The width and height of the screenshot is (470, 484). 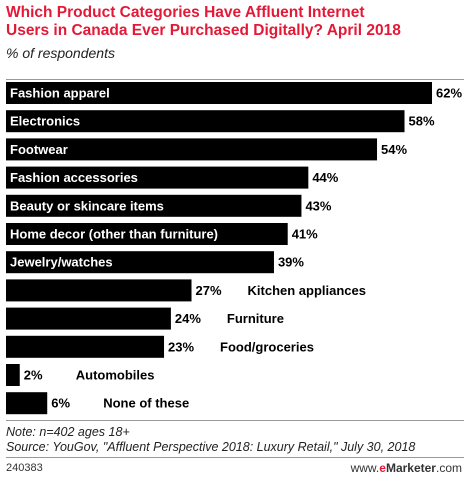 I want to click on value-label: 23%, so click(x=181, y=346).